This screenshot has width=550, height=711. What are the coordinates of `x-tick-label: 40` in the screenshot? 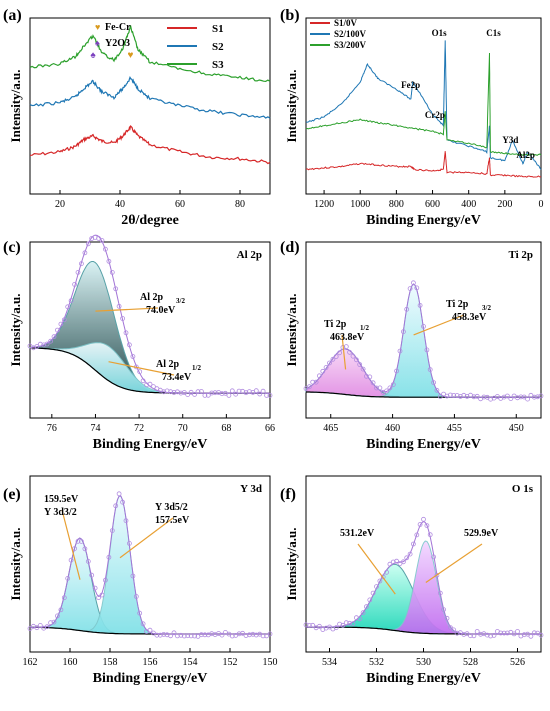 It's located at (120, 204).